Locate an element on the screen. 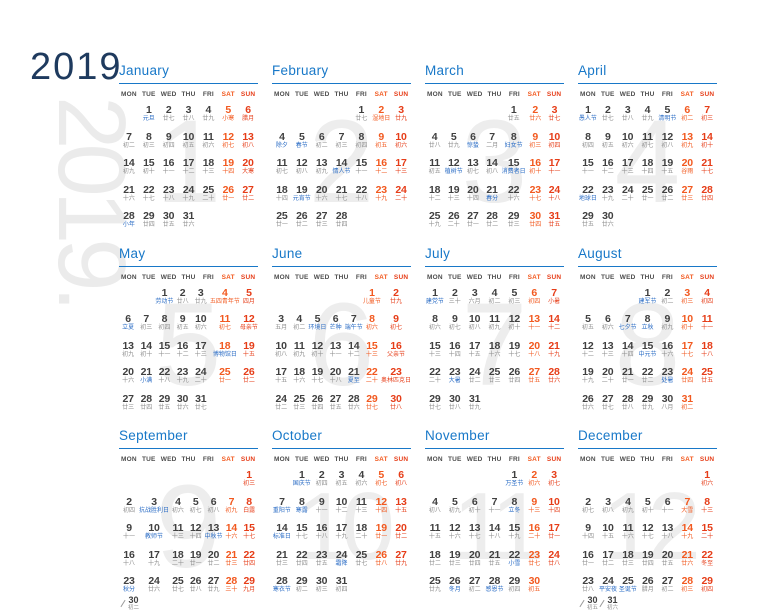 The image size is (761, 611). weekday-label: FRI is located at coordinates (667, 277).